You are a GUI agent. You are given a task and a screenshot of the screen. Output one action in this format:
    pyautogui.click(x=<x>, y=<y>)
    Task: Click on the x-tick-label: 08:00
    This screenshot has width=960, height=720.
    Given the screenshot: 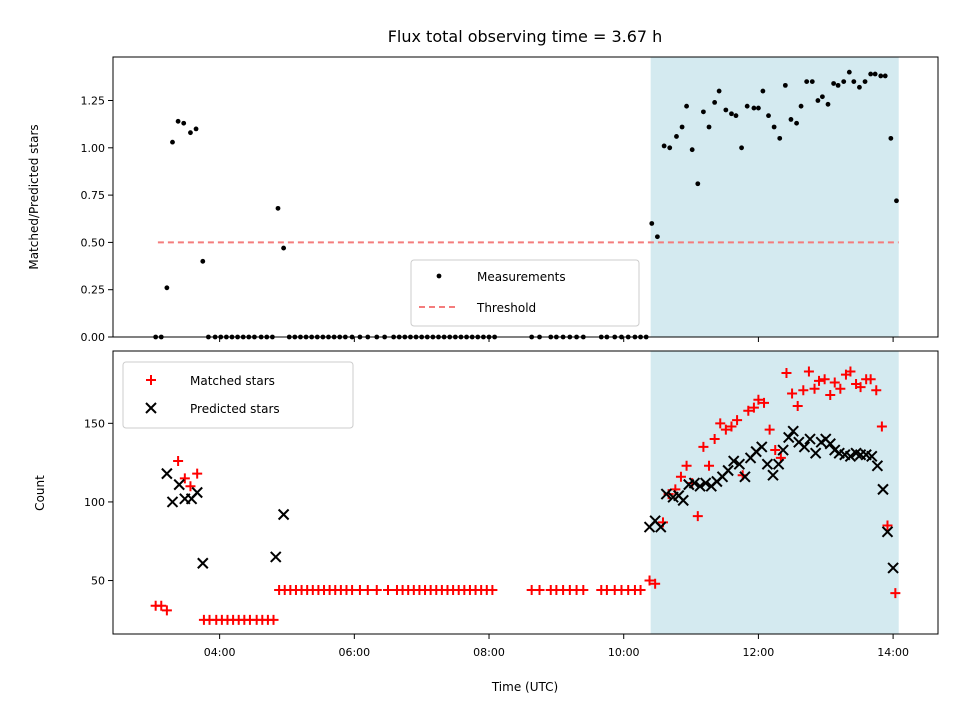 What is the action you would take?
    pyautogui.click(x=489, y=652)
    